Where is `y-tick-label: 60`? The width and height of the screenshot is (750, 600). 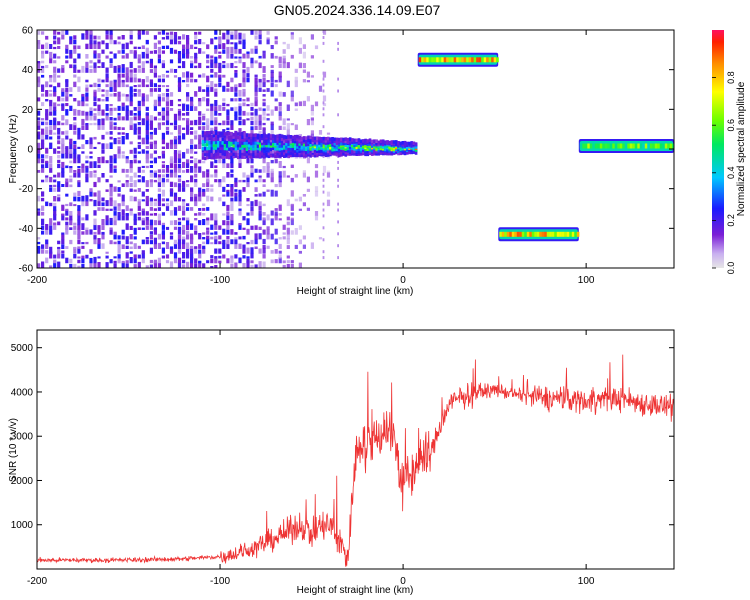
y-tick-label: 60 is located at coordinates (28, 31).